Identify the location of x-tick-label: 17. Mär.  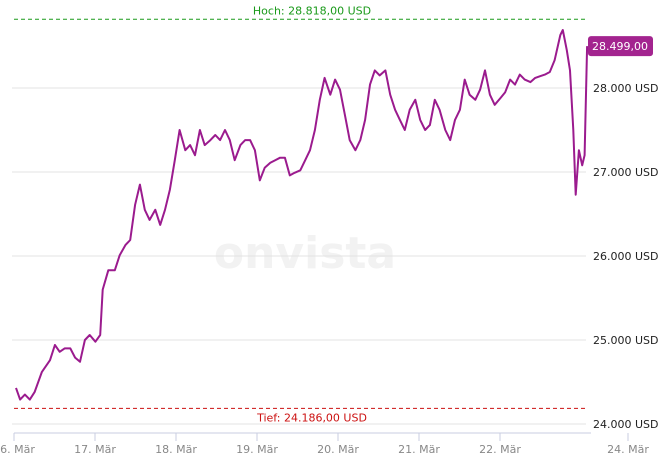
(95, 449).